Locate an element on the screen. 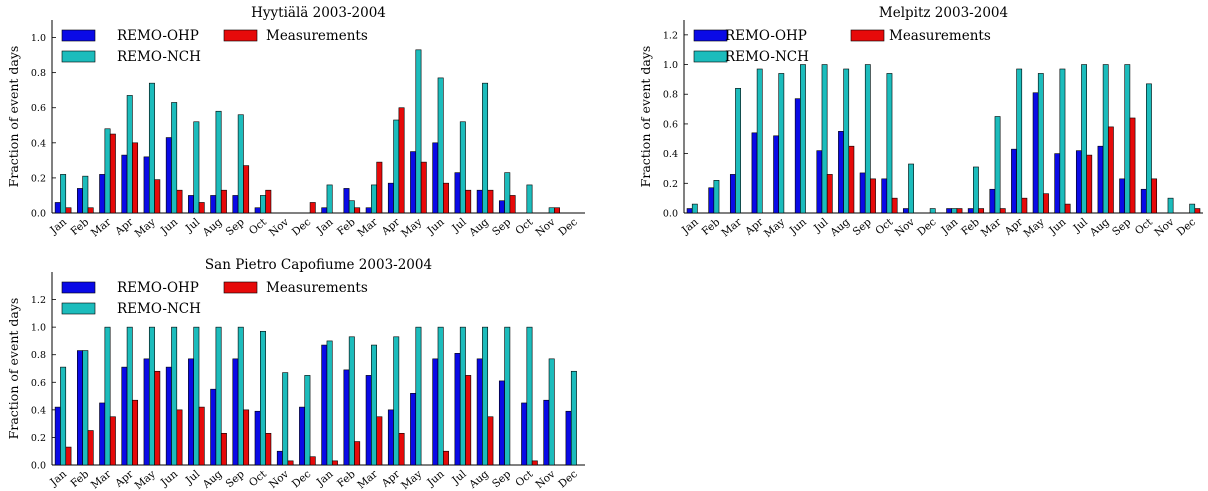 Image resolution: width=1208 pixels, height=491 pixels. y-tick-label: 0.2 is located at coordinates (38, 438).